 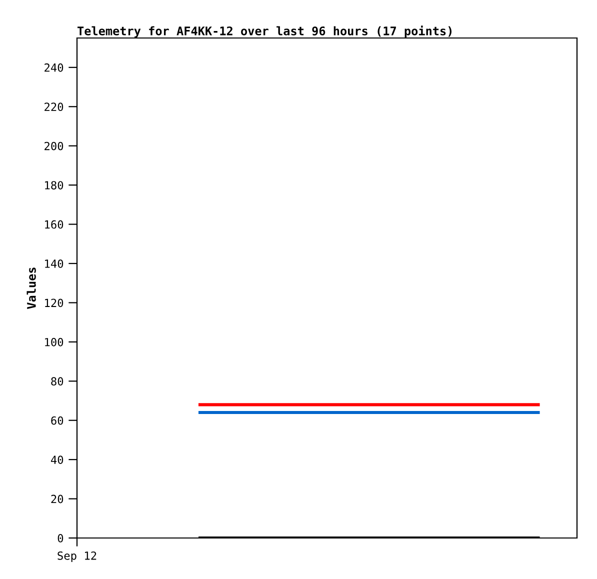 I want to click on chart-title: Telemetry for AF4KK-12 over last 96 hours (17 points), so click(x=265, y=32).